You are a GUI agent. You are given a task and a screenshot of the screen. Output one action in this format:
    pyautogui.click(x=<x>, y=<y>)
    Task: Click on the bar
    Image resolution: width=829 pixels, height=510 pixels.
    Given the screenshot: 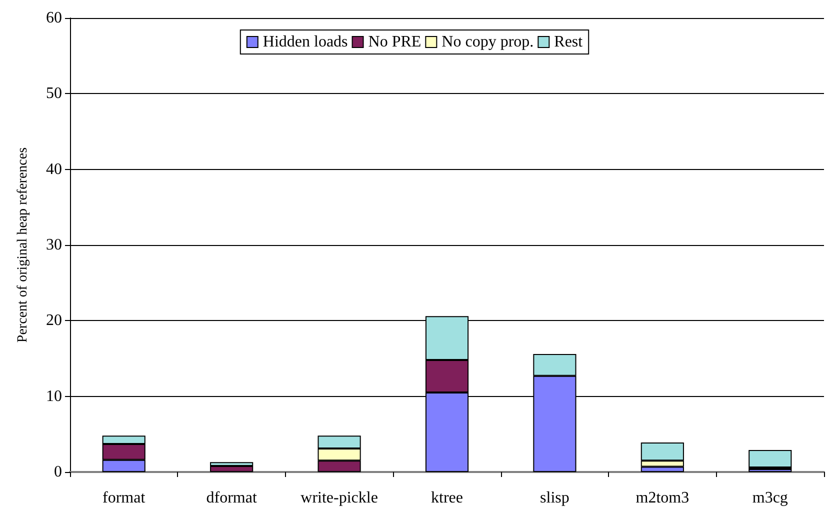 What is the action you would take?
    pyautogui.click(x=232, y=469)
    